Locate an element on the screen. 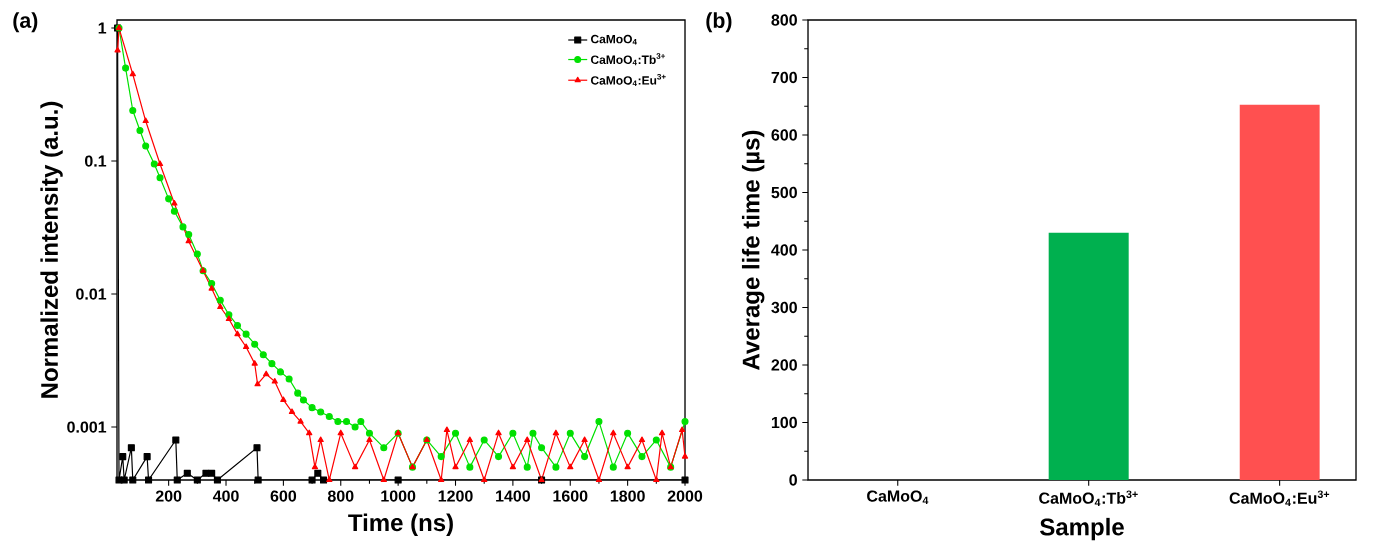 The width and height of the screenshot is (1381, 558). legend-label: CaMoO$_{4}$:Eu$^{3+}$ is located at coordinates (628, 79).